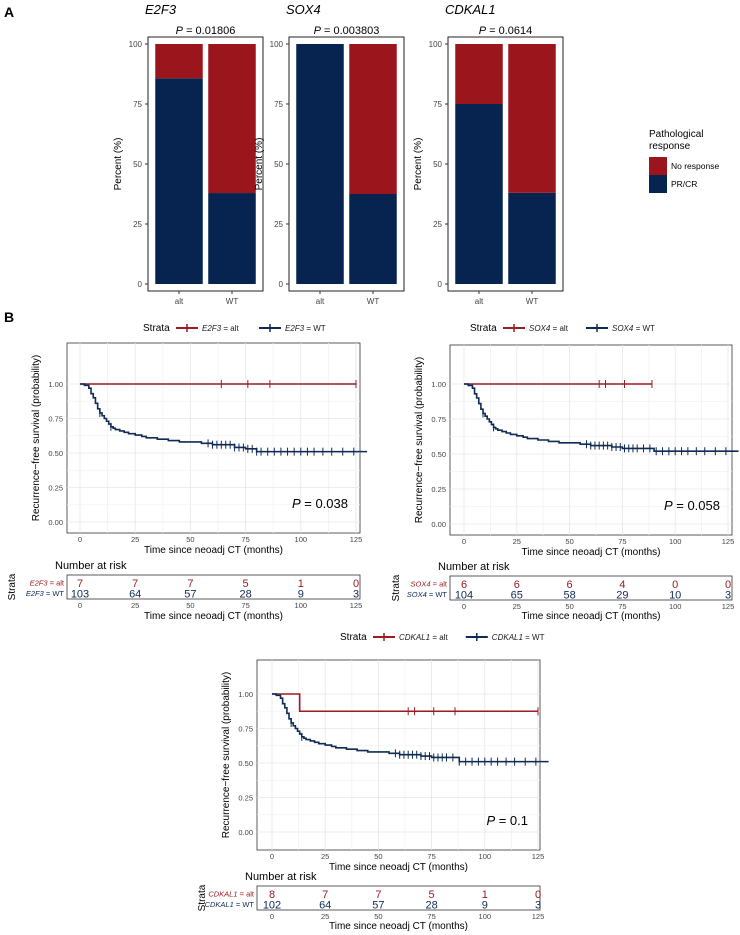  Describe the element at coordinates (429, 584) in the screenshot. I see `risk-row-label-0: SOX4 = alt` at that location.